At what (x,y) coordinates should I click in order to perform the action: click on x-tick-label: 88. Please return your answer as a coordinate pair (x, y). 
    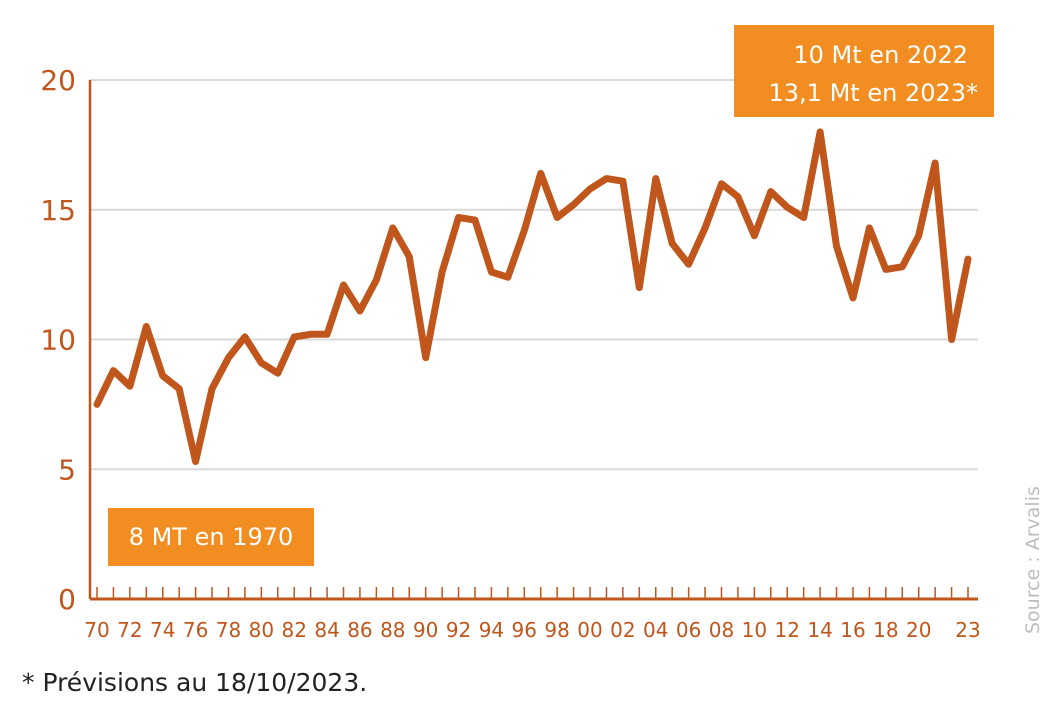
    Looking at the image, I should click on (392, 630).